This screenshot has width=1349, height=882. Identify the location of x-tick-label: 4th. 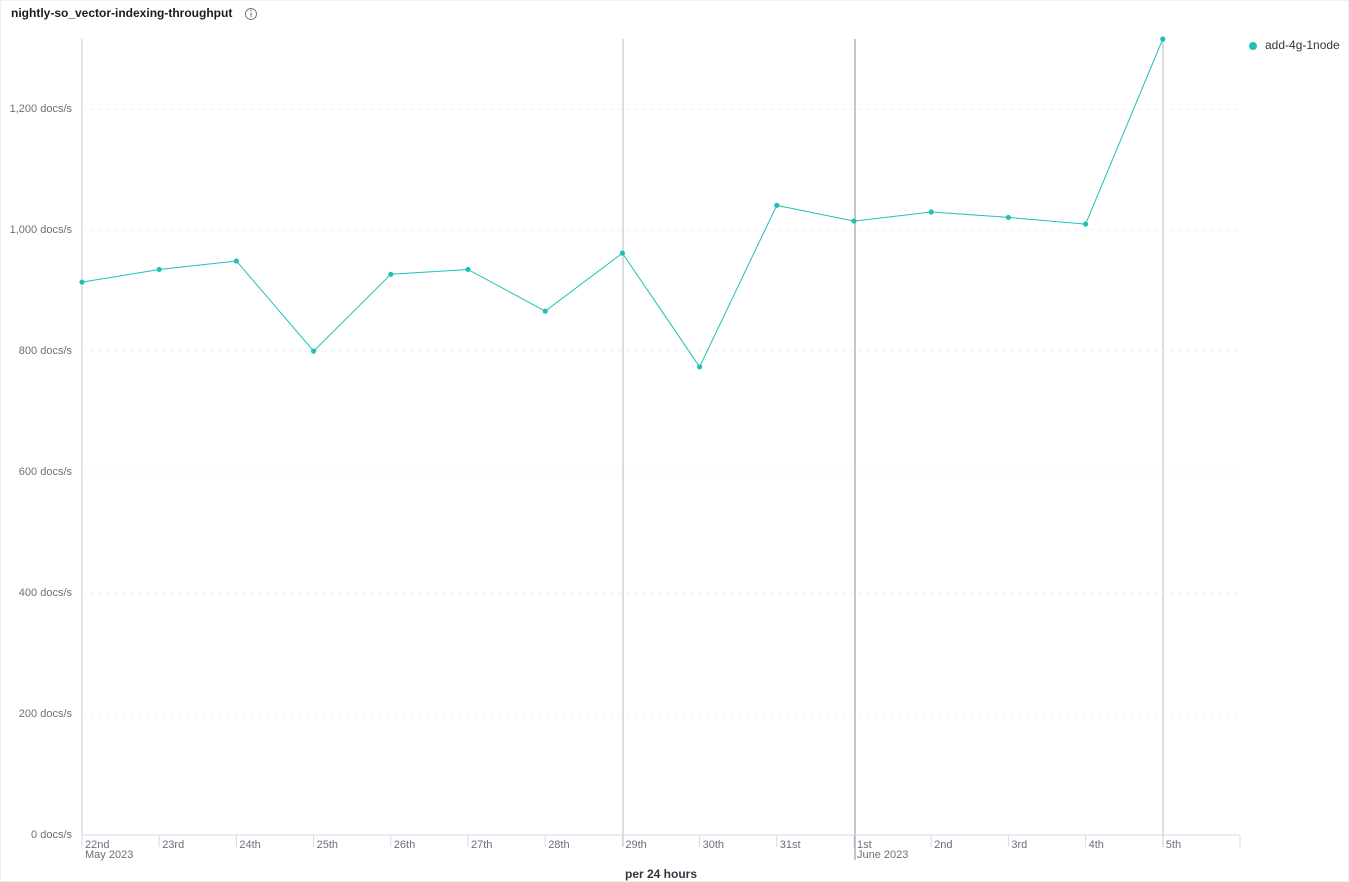
(1096, 845).